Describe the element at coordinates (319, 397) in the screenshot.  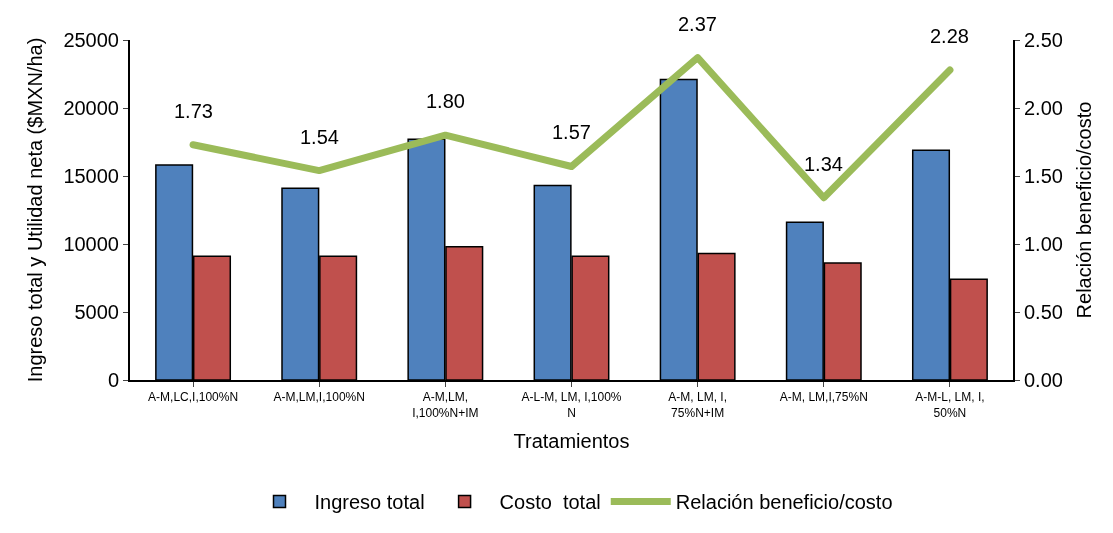
I see `x-tick-label: A-M,LM,I,100%N` at that location.